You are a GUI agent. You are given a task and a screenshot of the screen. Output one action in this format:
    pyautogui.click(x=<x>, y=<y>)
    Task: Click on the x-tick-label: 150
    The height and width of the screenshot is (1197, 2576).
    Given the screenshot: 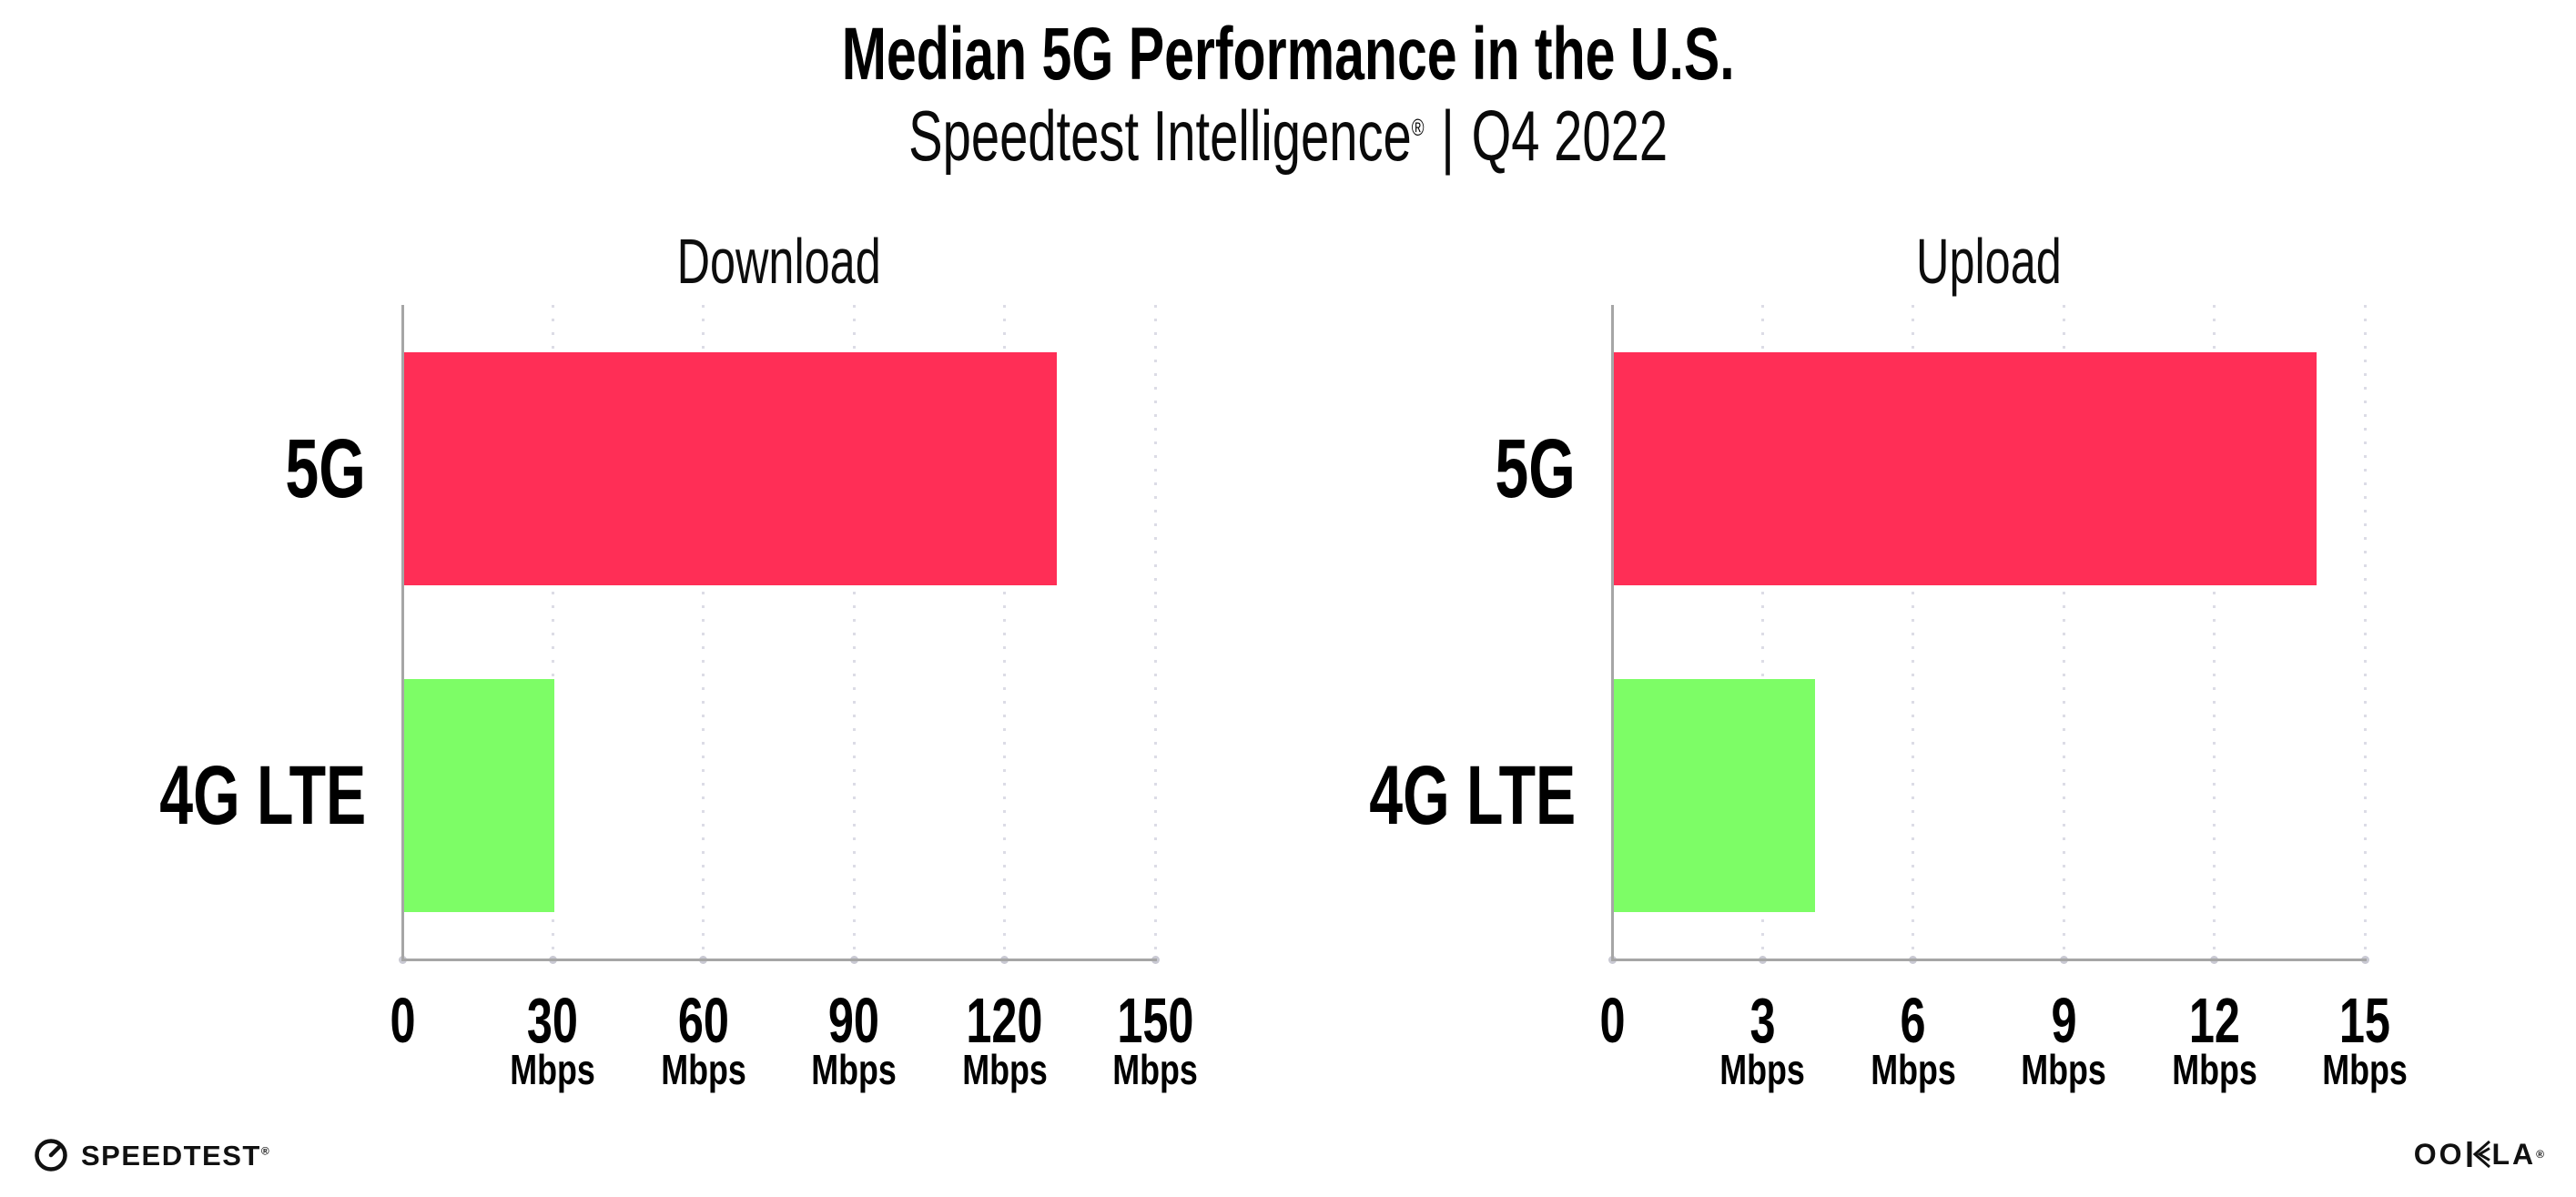 What is the action you would take?
    pyautogui.click(x=1155, y=1021)
    